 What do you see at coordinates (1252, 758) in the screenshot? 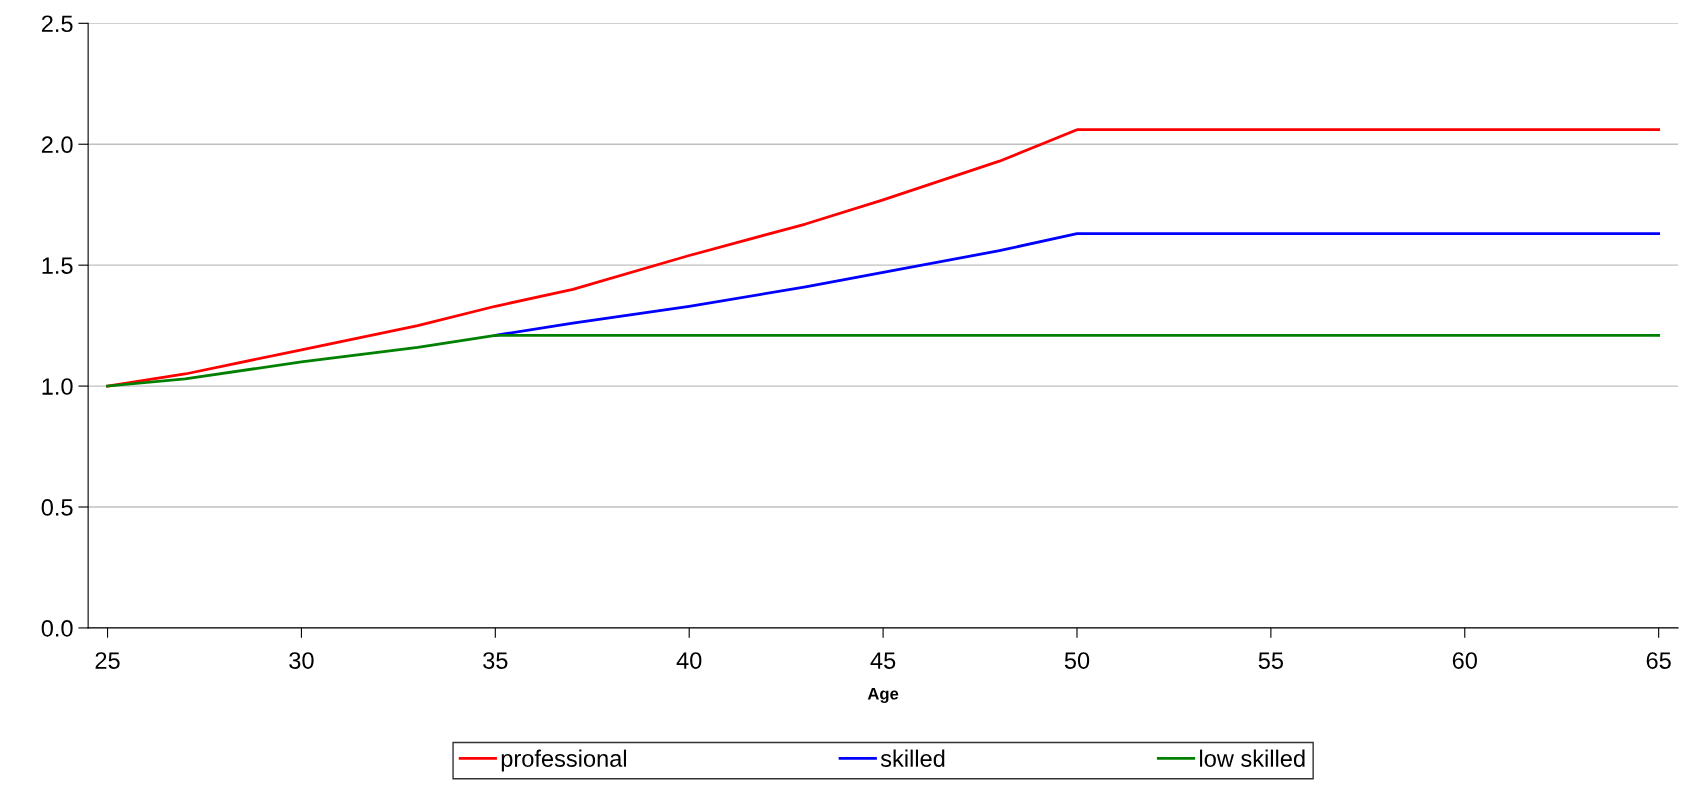
I see `legend-label: low skilled` at bounding box center [1252, 758].